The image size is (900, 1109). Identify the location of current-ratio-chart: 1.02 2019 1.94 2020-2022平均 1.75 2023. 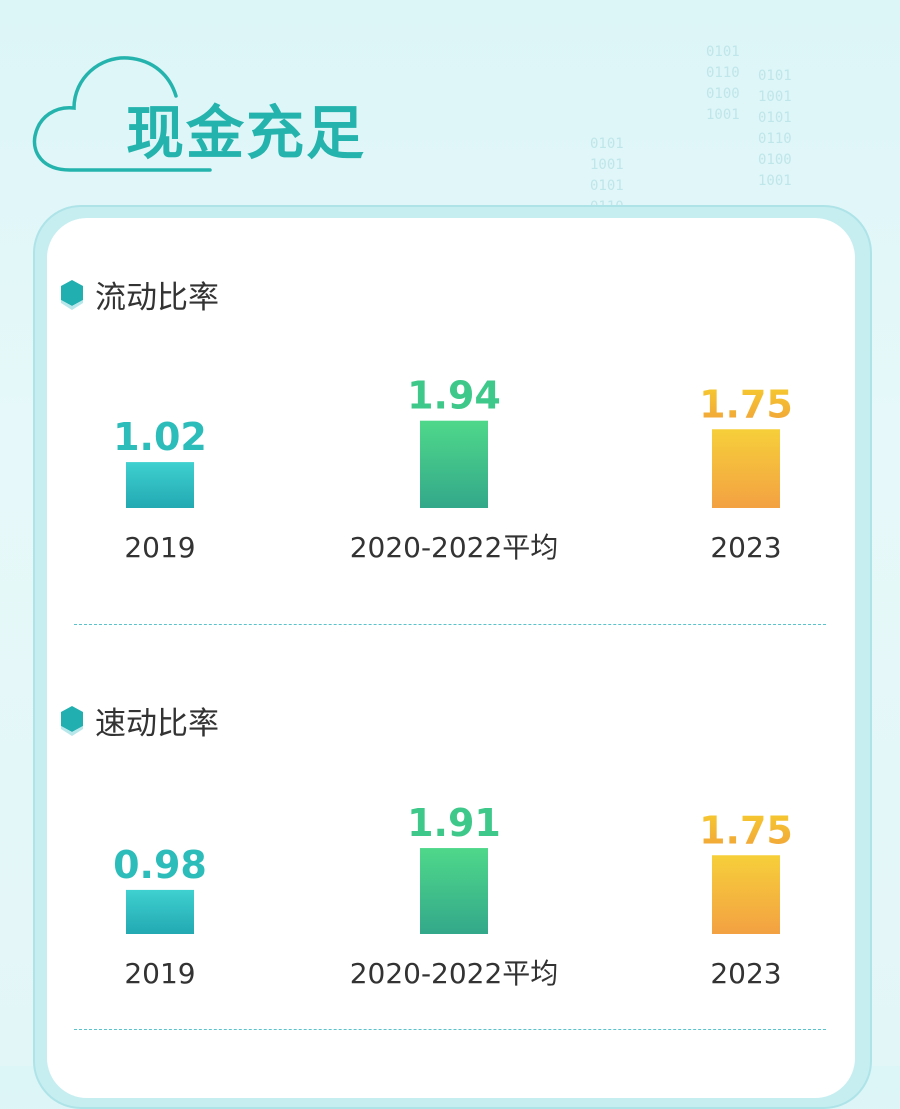
(453, 469).